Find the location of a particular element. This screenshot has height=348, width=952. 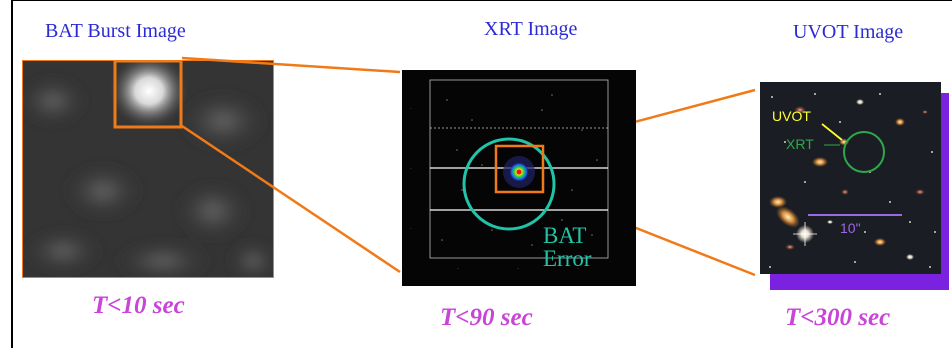

uvot-image: UVOT XRT 10" is located at coordinates (850, 178).